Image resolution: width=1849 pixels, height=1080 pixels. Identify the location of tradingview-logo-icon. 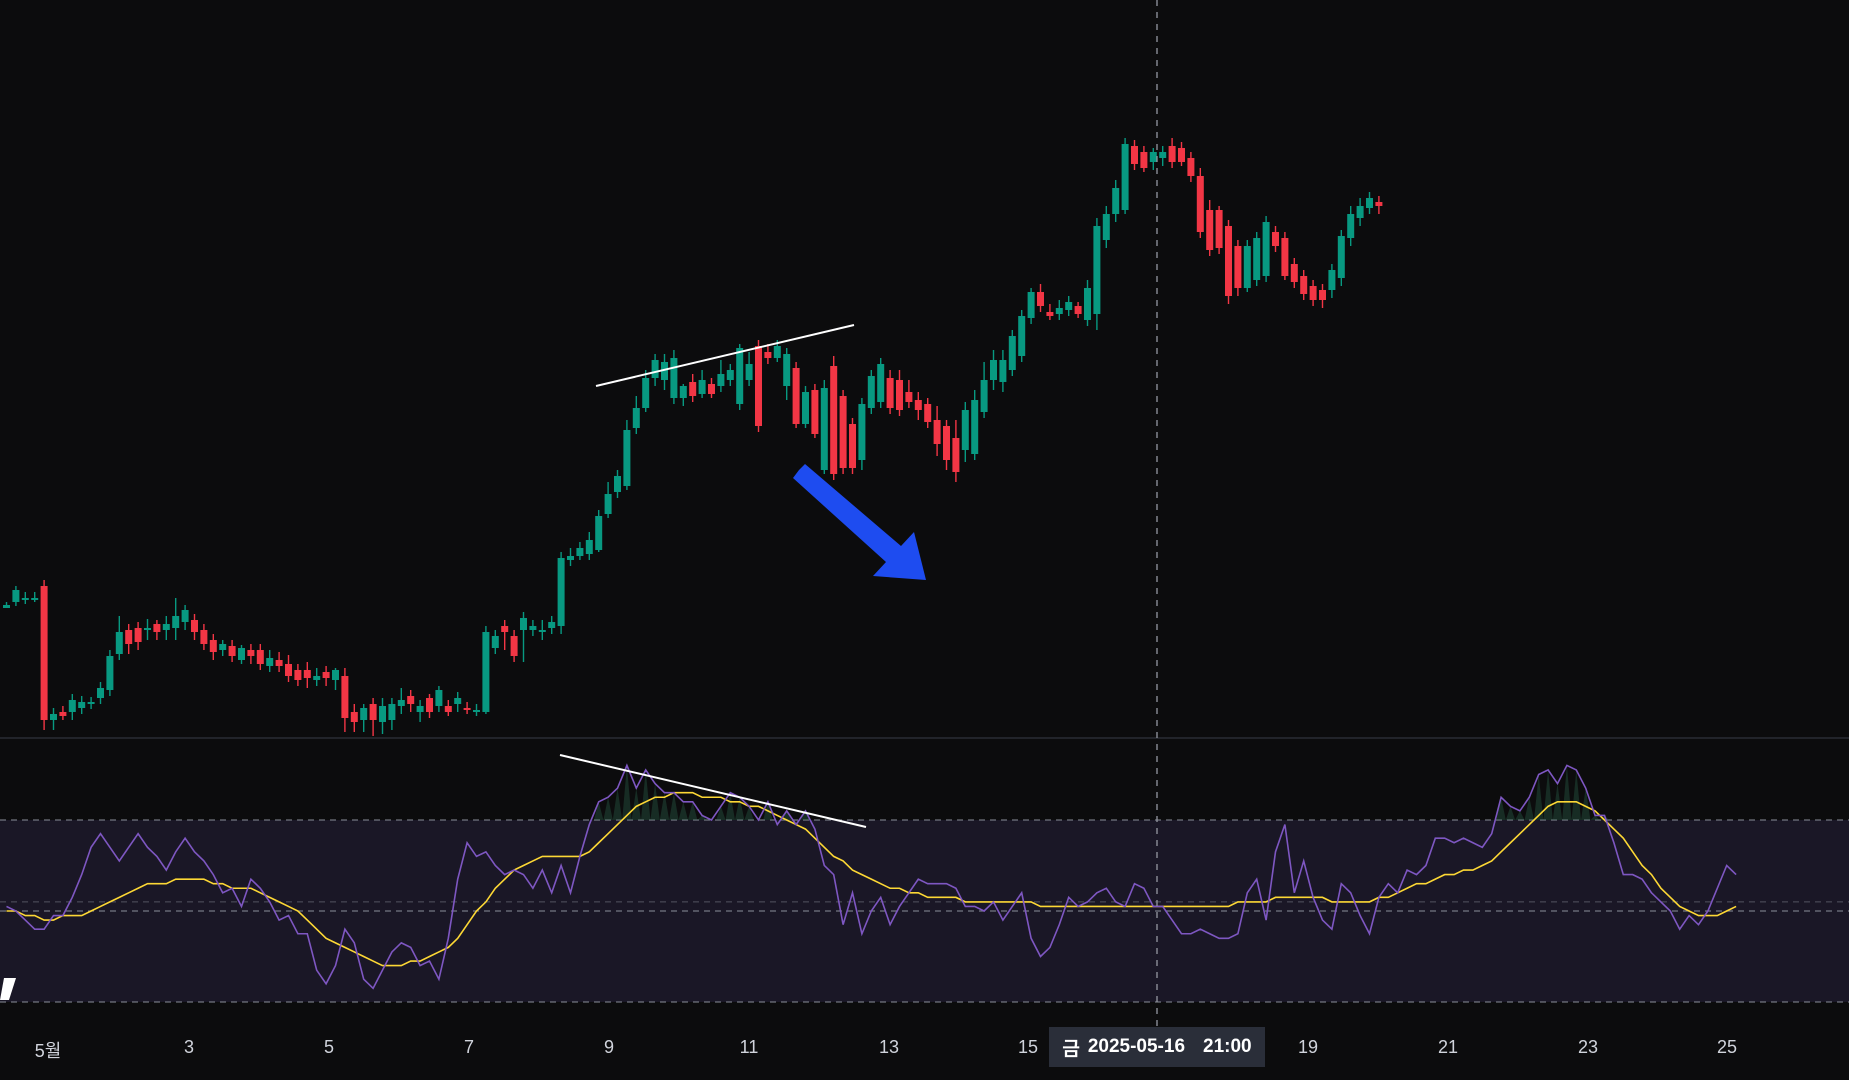
(8, 989).